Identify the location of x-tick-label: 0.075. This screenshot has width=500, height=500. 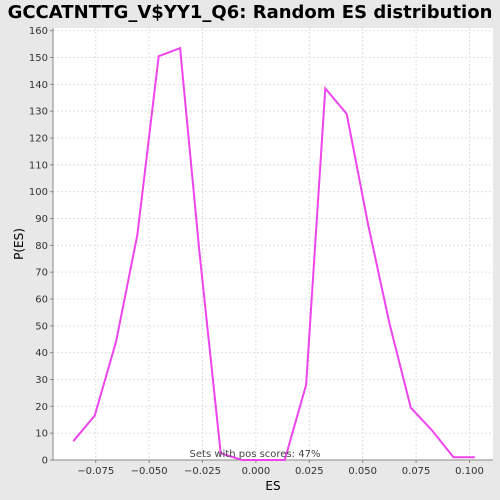
(416, 471).